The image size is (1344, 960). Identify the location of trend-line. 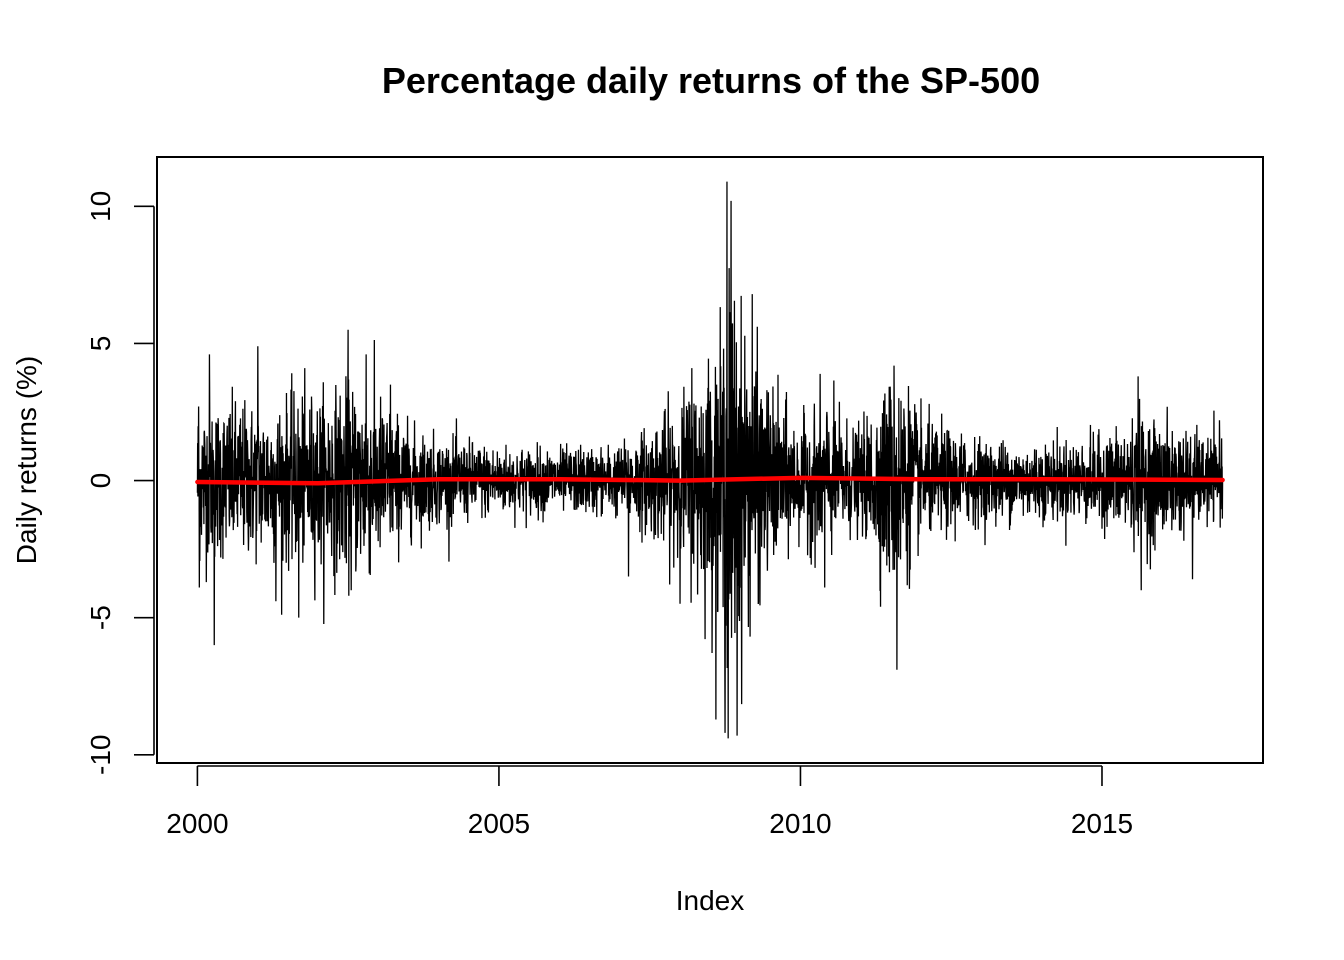
(710, 480).